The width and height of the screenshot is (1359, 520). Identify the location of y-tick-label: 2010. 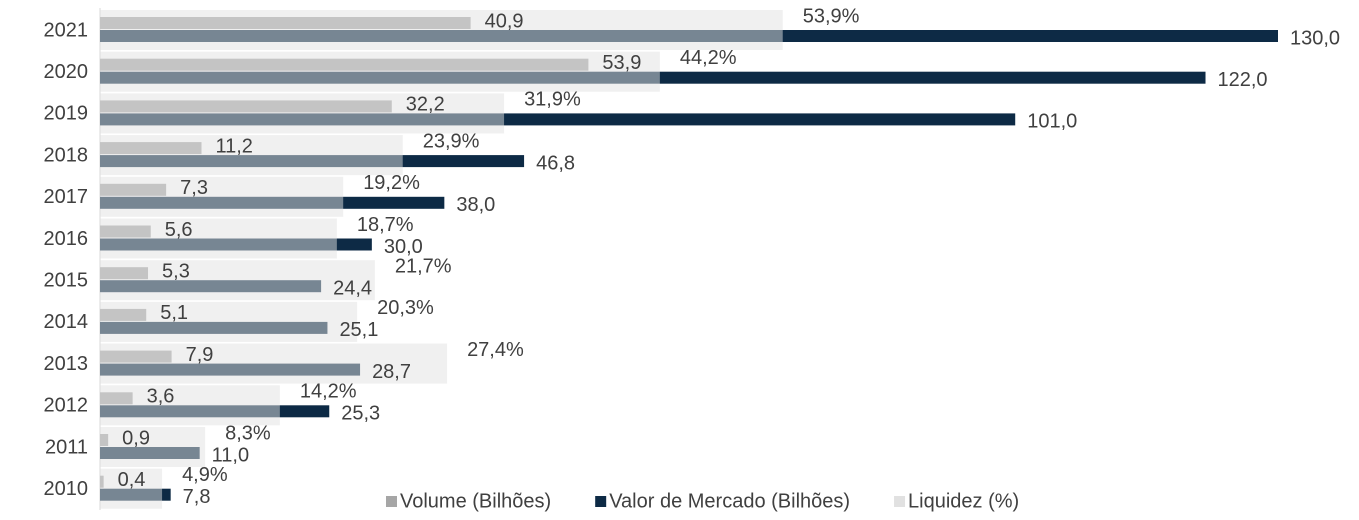
(66, 489).